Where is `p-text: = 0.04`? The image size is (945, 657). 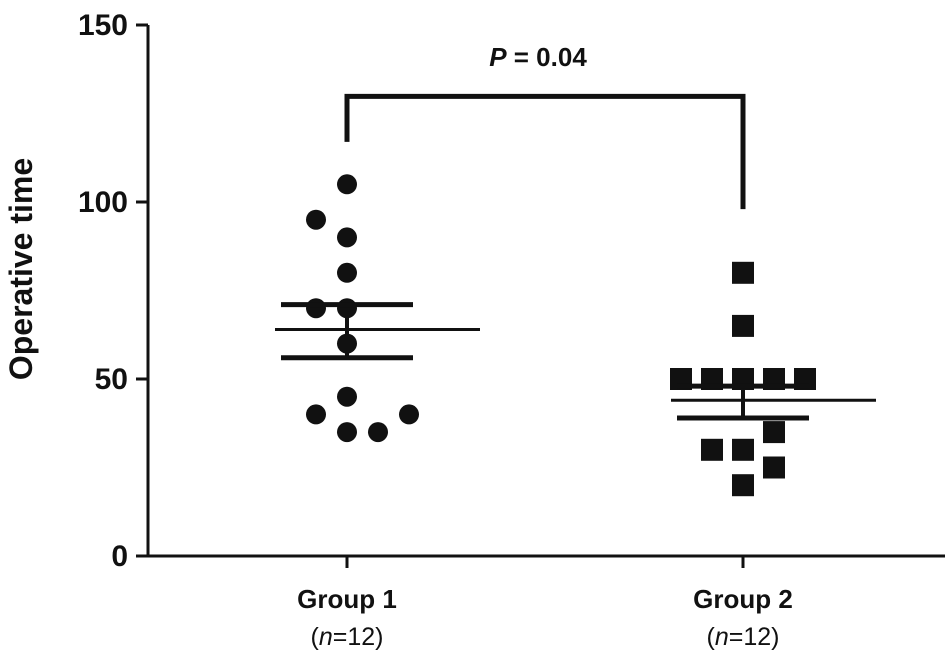 p-text: = 0.04 is located at coordinates (547, 57).